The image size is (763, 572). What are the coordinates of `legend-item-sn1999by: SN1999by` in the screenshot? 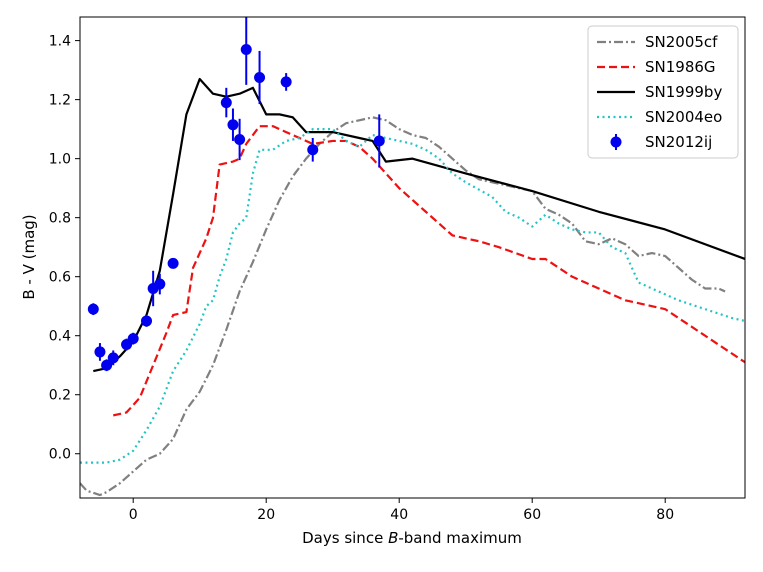 It's located at (659, 92).